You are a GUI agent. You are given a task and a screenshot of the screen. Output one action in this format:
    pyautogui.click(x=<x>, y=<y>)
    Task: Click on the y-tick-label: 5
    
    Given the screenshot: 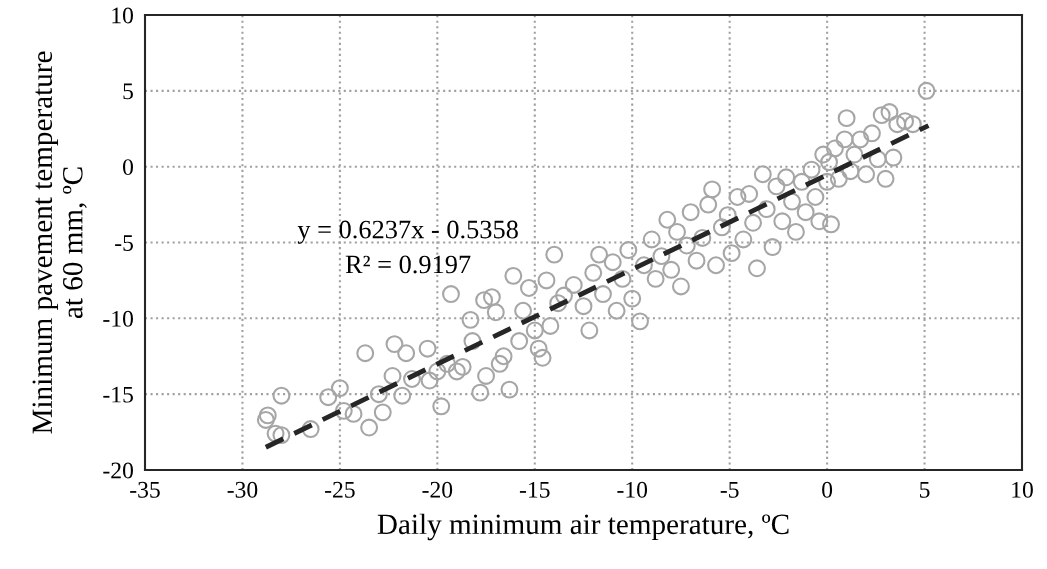 What is the action you would take?
    pyautogui.click(x=128, y=91)
    